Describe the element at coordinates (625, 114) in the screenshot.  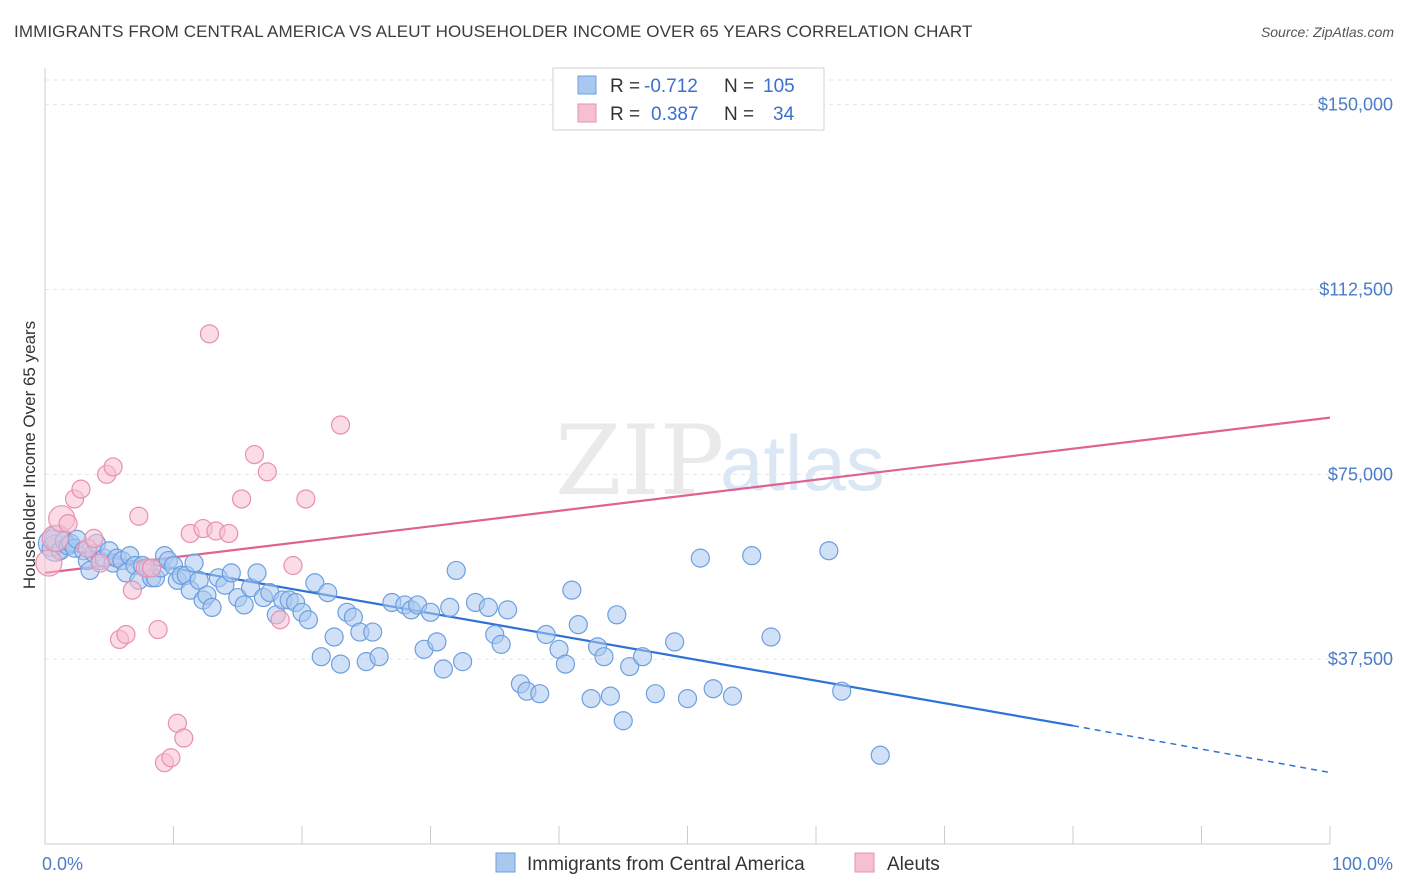
I see `legend-r-label-2: R =` at that location.